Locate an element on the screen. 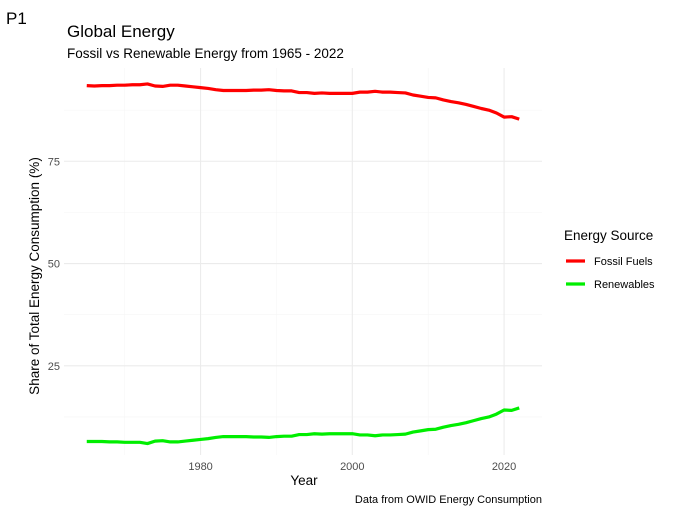  chart-caption: Data from OWID Energy Consumption is located at coordinates (448, 500).